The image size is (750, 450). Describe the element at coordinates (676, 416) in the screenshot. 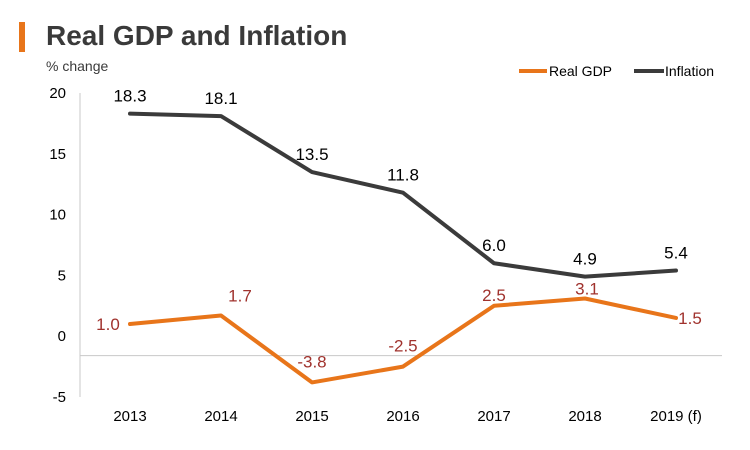

I see `x-tick-label: 2019 (f)` at that location.